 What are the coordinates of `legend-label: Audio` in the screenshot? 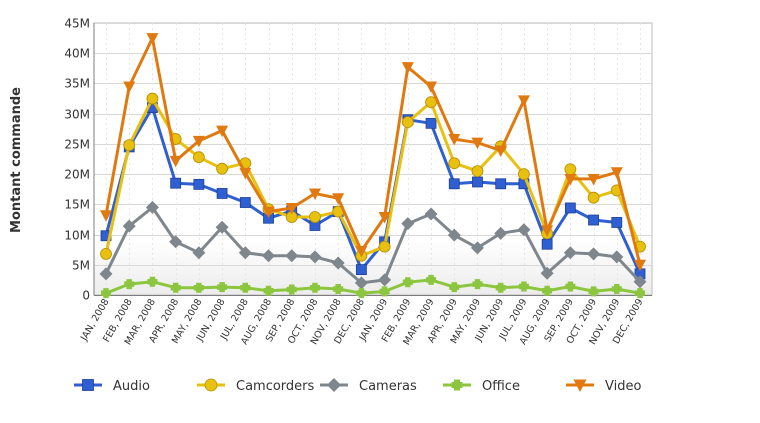 It's located at (131, 386).